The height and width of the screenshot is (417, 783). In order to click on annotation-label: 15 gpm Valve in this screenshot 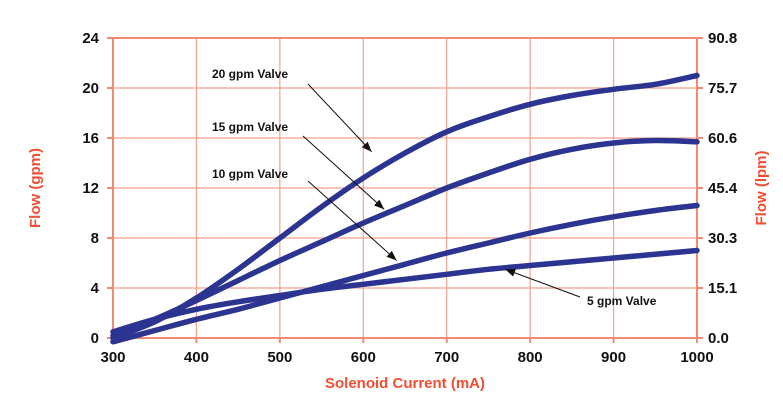, I will do `click(250, 127)`.